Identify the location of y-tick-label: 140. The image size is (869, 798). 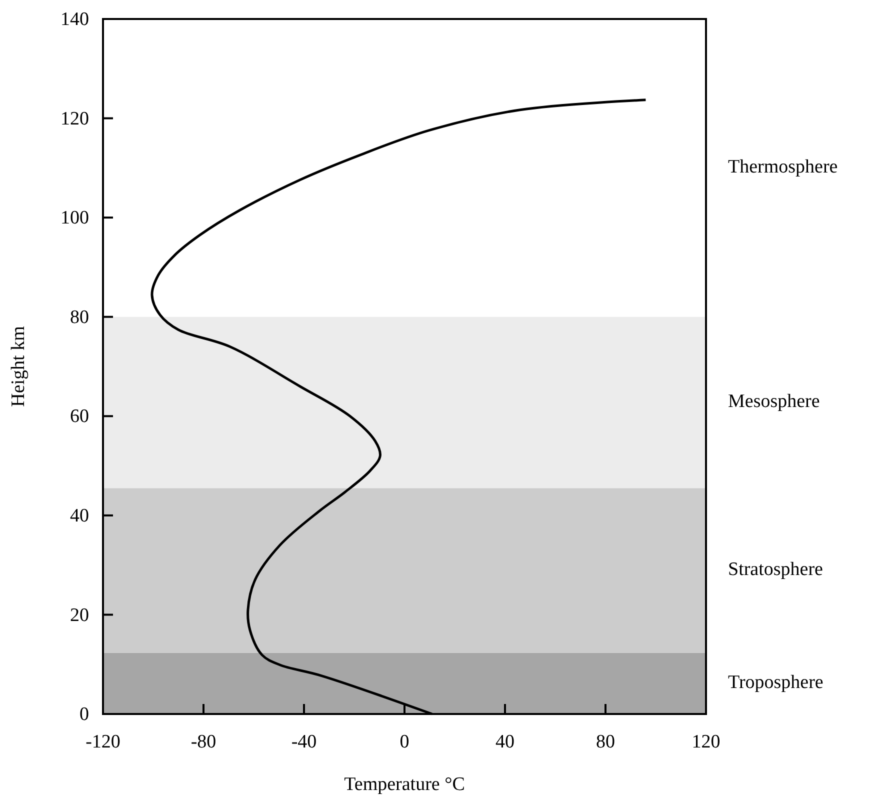
(74, 19).